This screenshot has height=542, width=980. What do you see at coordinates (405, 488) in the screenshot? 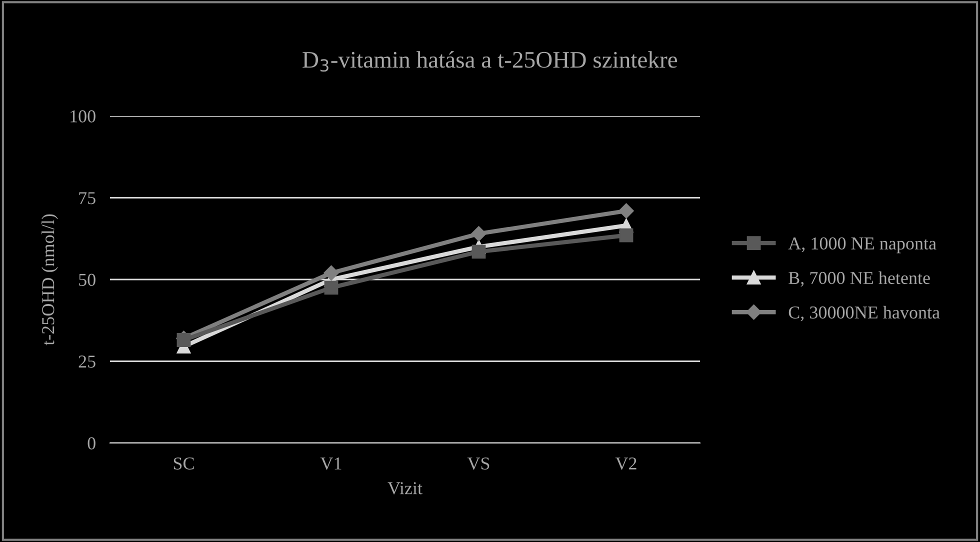
I see `x-axis-title: Vizit` at bounding box center [405, 488].